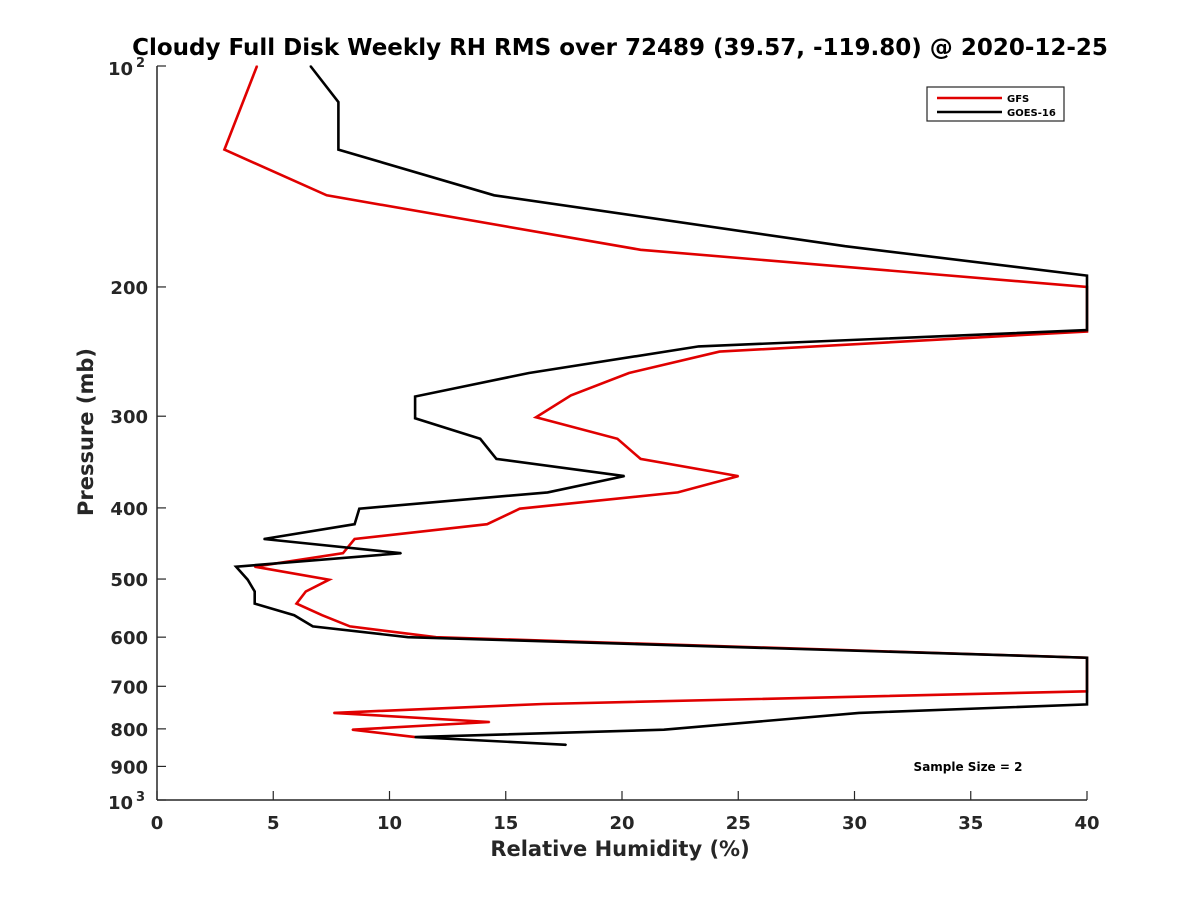  I want to click on y-decade-tick-exponent: 2, so click(140, 63).